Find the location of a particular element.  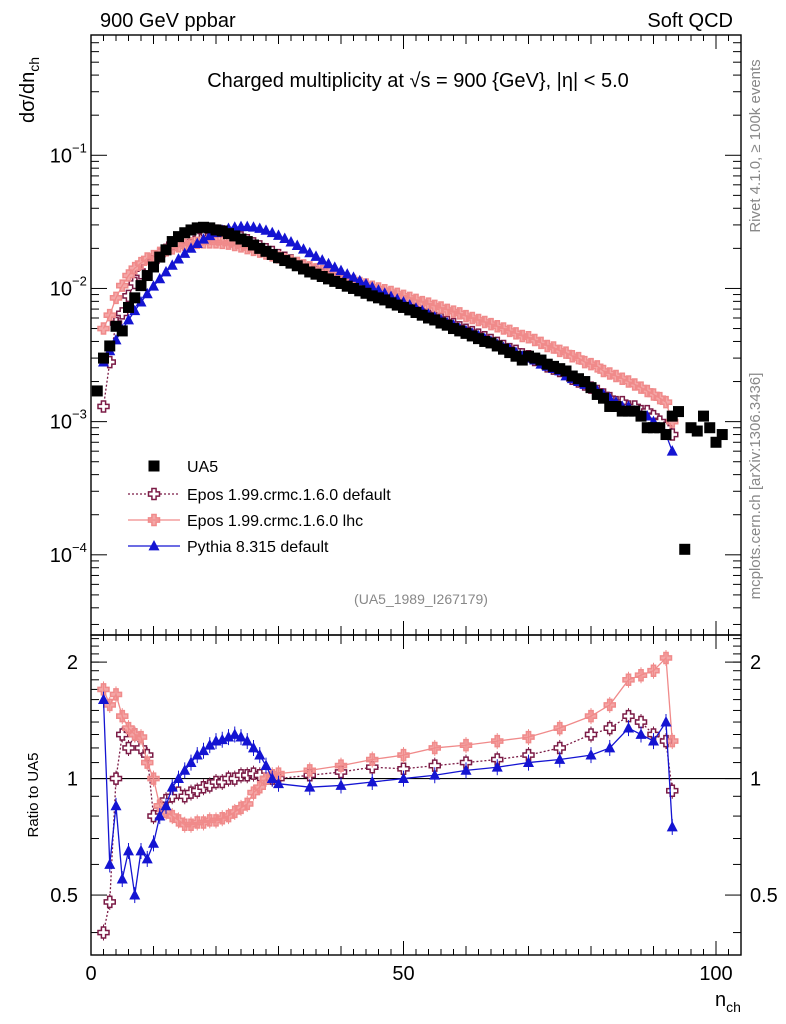

rivet-version-label: Rivet 4.1.0, ≥ 100k events is located at coordinates (755, 145).